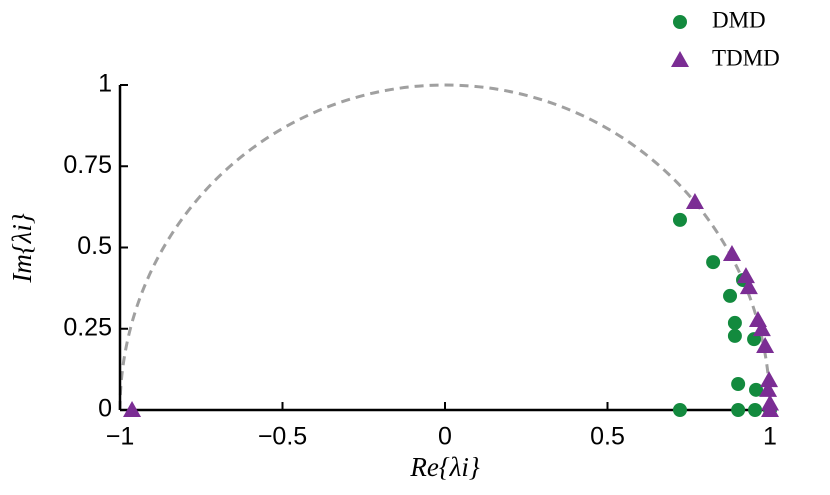 The width and height of the screenshot is (830, 495). I want to click on x-tick-label: 0, so click(445, 437).